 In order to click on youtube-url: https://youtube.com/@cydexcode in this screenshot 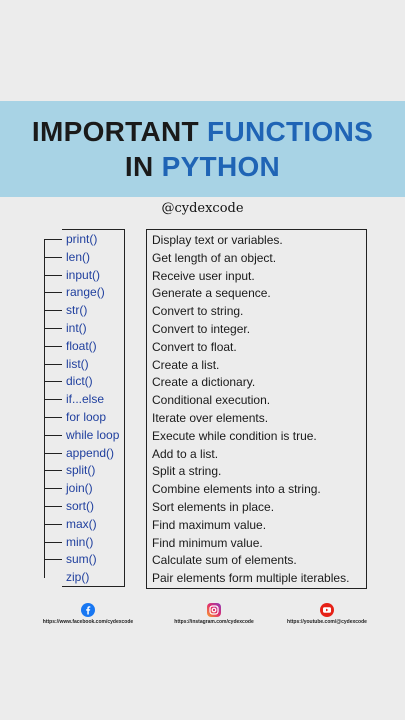, I will do `click(327, 622)`.